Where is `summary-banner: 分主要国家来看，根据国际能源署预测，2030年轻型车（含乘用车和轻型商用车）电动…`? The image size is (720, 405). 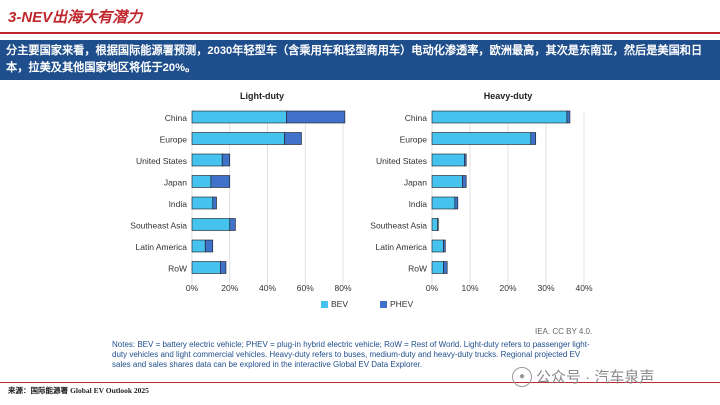 summary-banner: 分主要国家来看，根据国际能源署预测，2030年轻型车（含乘用车和轻型商用车）电动… is located at coordinates (360, 60).